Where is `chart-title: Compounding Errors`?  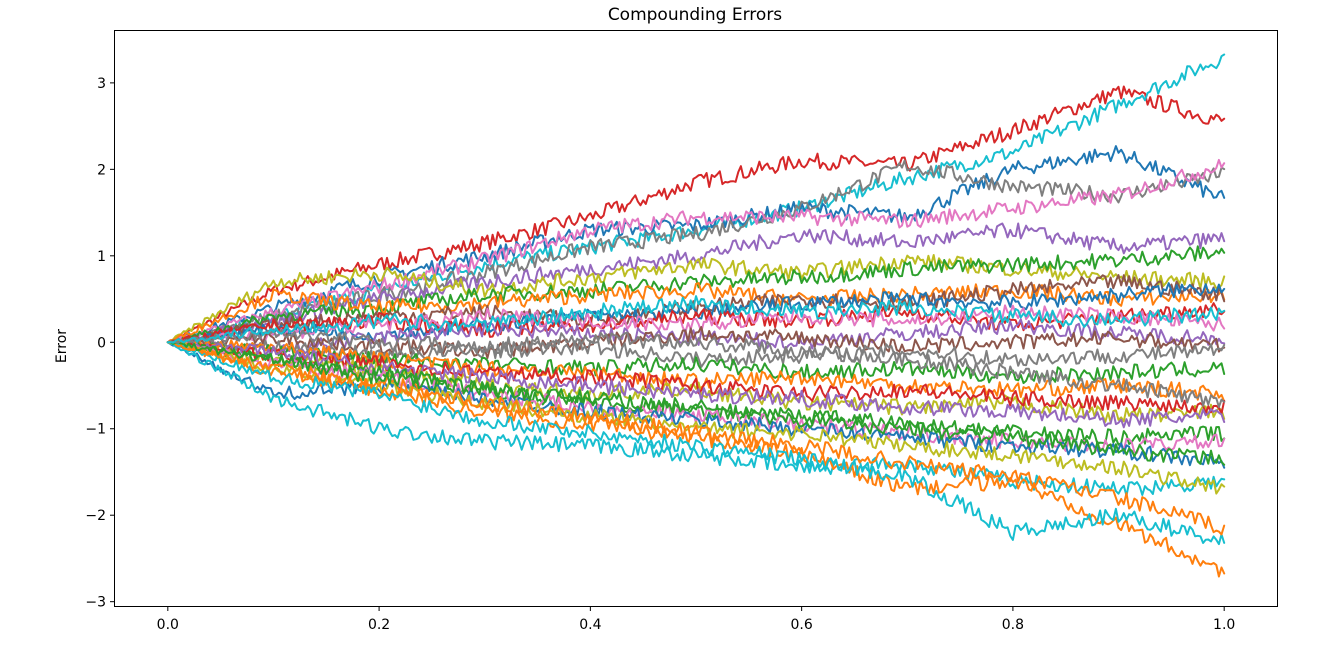
chart-title: Compounding Errors is located at coordinates (695, 15).